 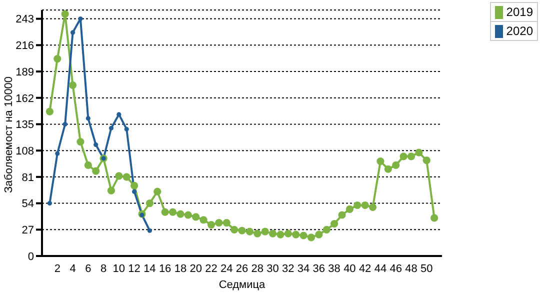 What do you see at coordinates (426, 268) in the screenshot?
I see `x-tick-label: 50` at bounding box center [426, 268].